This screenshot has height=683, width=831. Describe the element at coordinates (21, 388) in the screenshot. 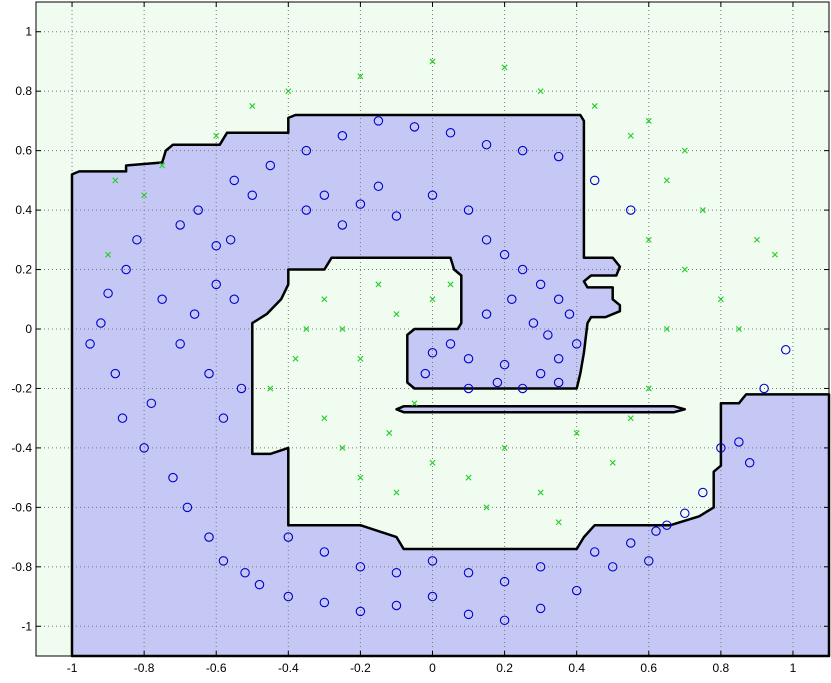

I see `y-tick-label: -0.2` at that location.